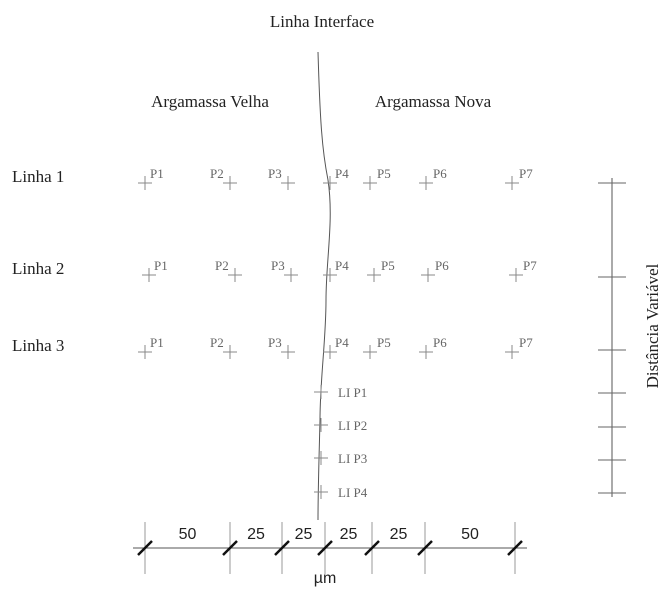 The height and width of the screenshot is (590, 659). What do you see at coordinates (322, 21) in the screenshot?
I see `title: Linha Interface` at bounding box center [322, 21].